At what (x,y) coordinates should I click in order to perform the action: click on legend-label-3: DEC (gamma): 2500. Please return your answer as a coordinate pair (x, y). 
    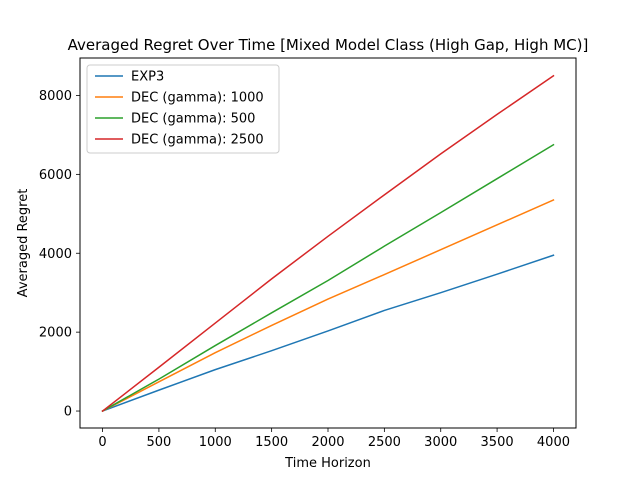
    Looking at the image, I should click on (197, 140).